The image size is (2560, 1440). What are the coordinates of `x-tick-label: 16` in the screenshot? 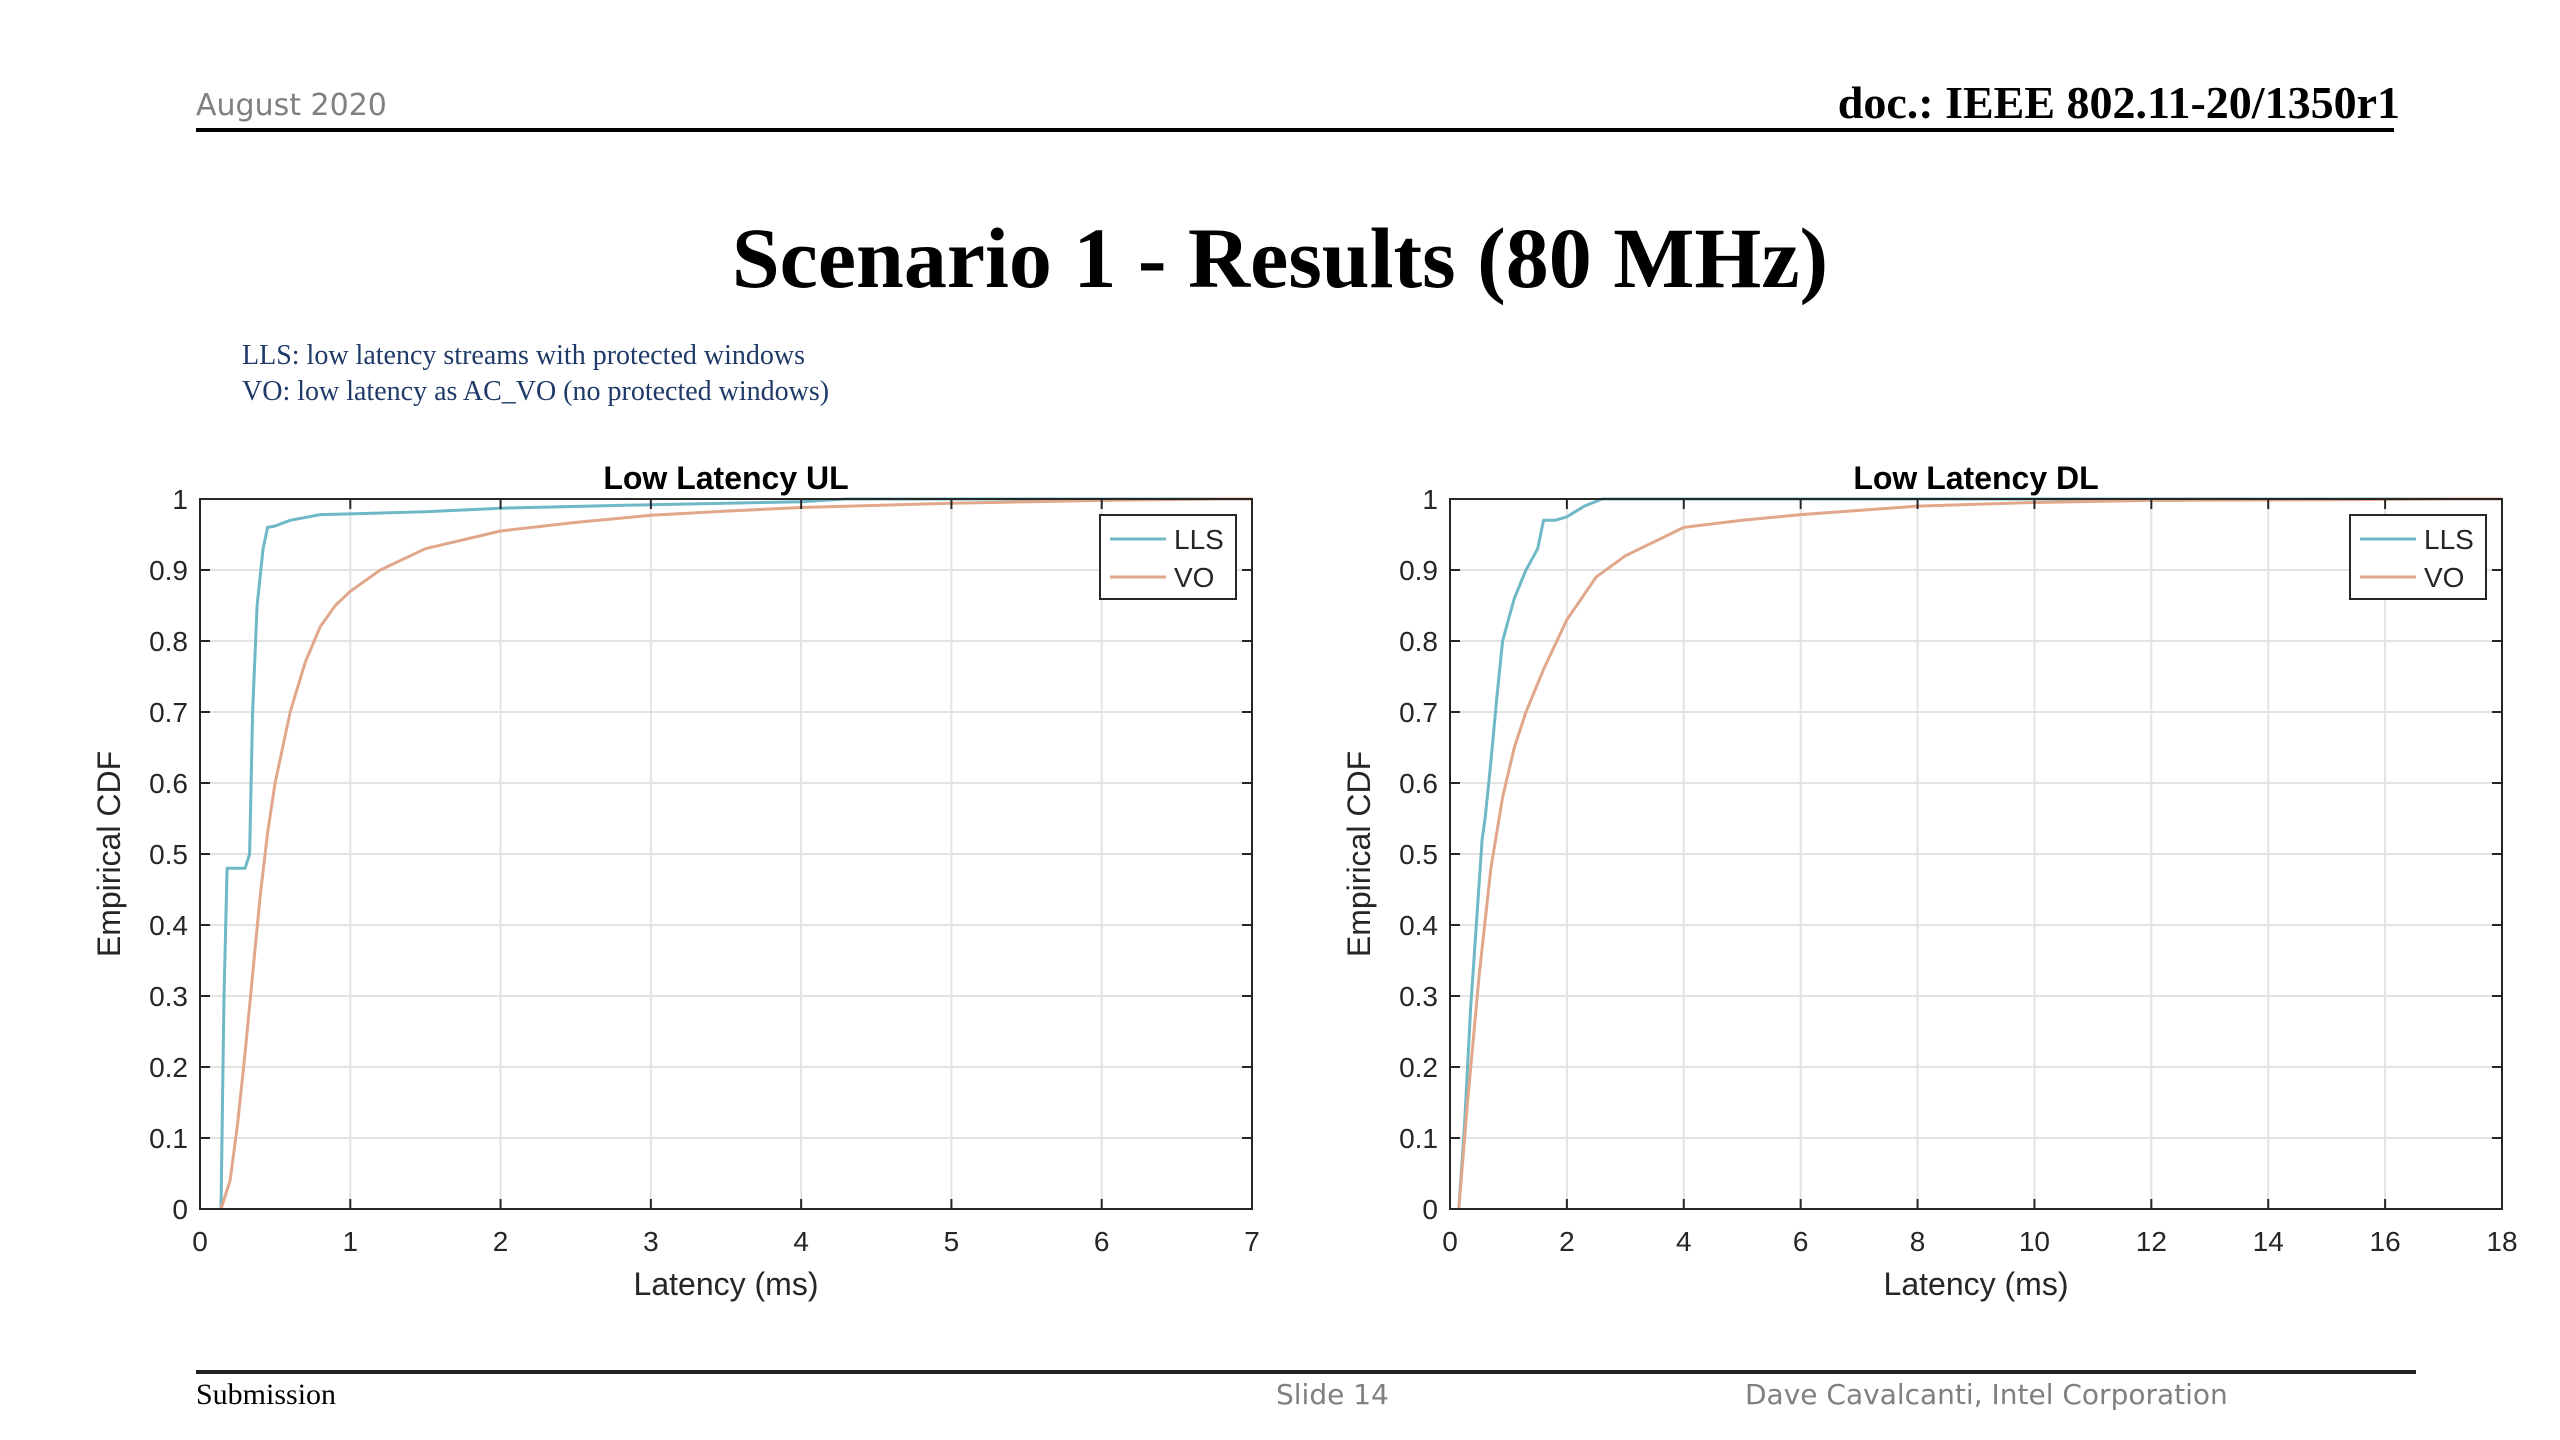 It's located at (2385, 1241).